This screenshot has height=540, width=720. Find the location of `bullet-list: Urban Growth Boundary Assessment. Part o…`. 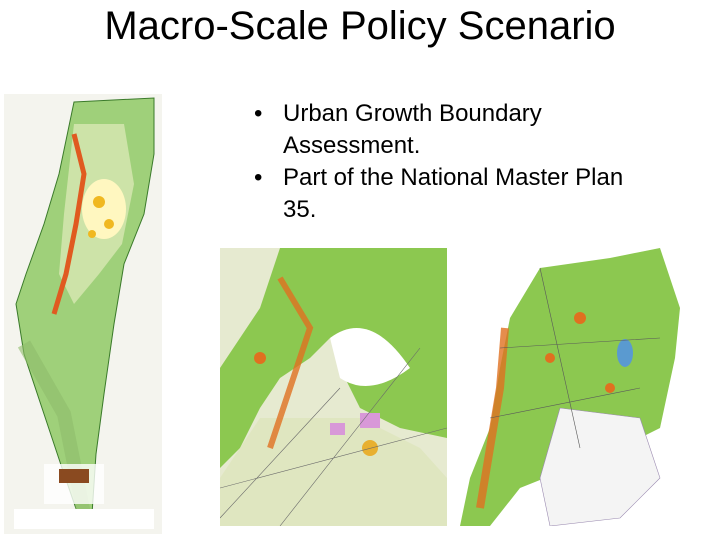

bullet-list: Urban Growth Boundary Assessment. Part o… is located at coordinates (469, 162).